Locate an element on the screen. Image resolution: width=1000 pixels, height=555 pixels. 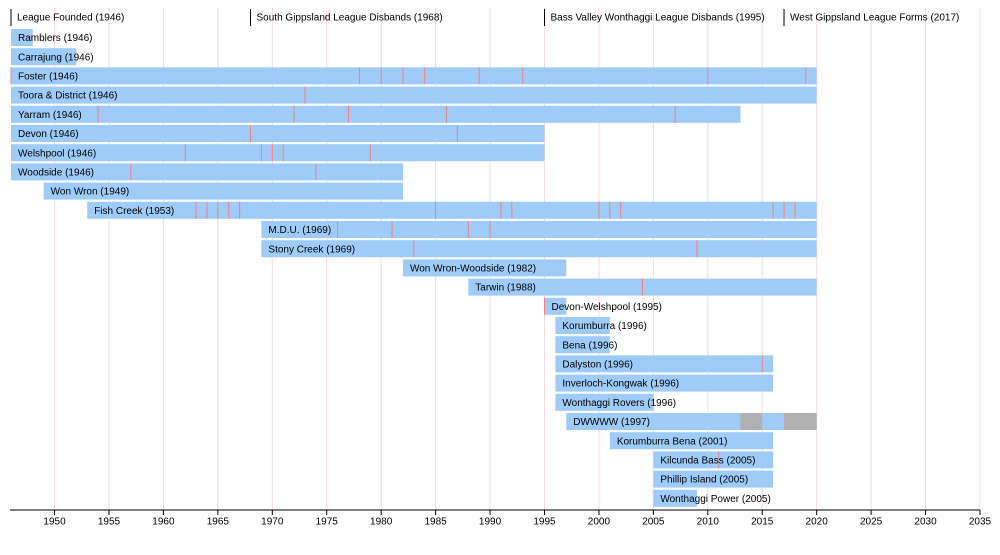
bar-label: Welshpool (1946) is located at coordinates (57, 153).